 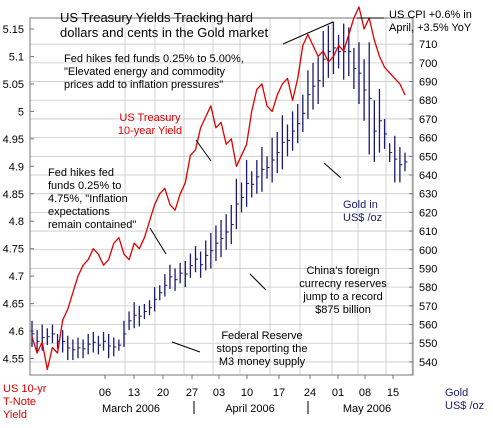 I want to click on pointer-treasury, so click(x=203, y=150).